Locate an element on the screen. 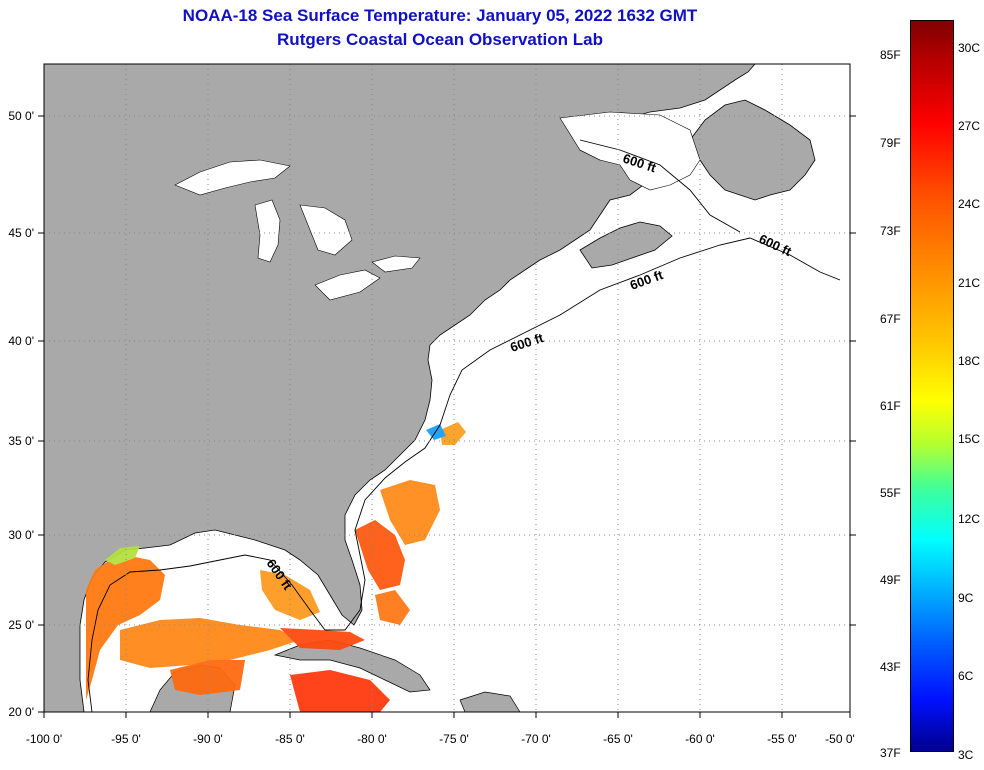 This screenshot has width=984, height=770. colorbar-c-label: 18C is located at coordinates (969, 361).